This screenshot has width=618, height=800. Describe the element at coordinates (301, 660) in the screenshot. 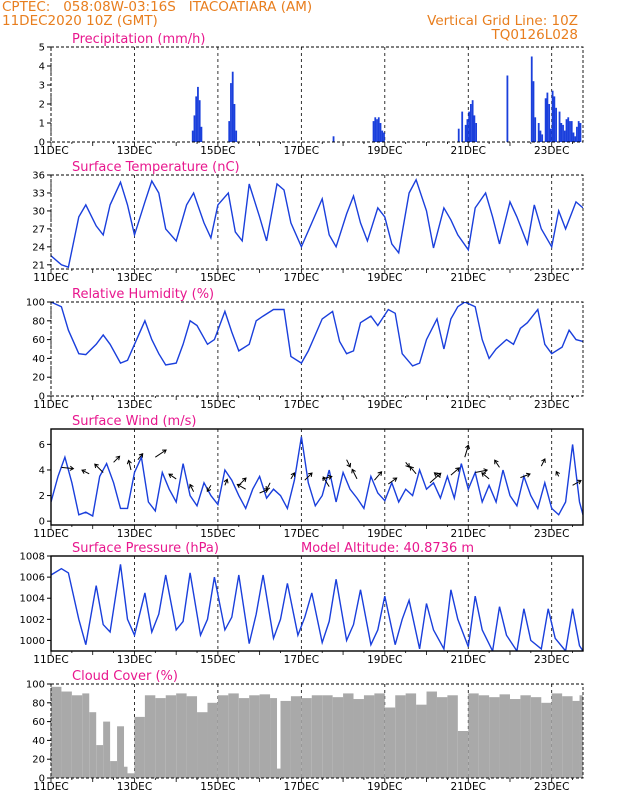

I see `pressure-xtick-label: 17DEC` at that location.